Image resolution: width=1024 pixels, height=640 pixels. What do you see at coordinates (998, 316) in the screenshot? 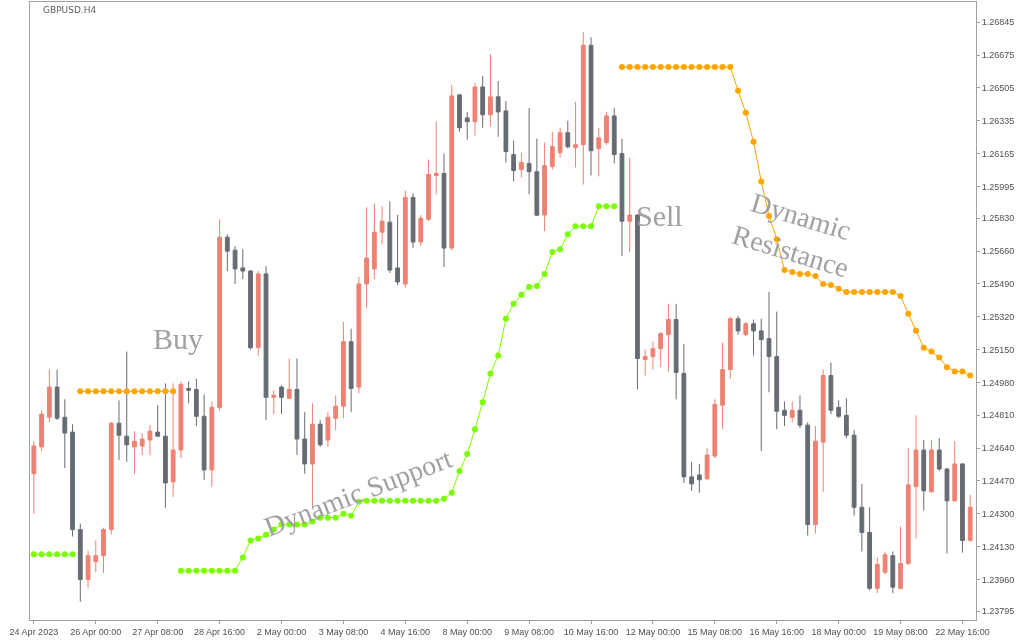
I see `y-tick-label: 1.25320` at bounding box center [998, 316].